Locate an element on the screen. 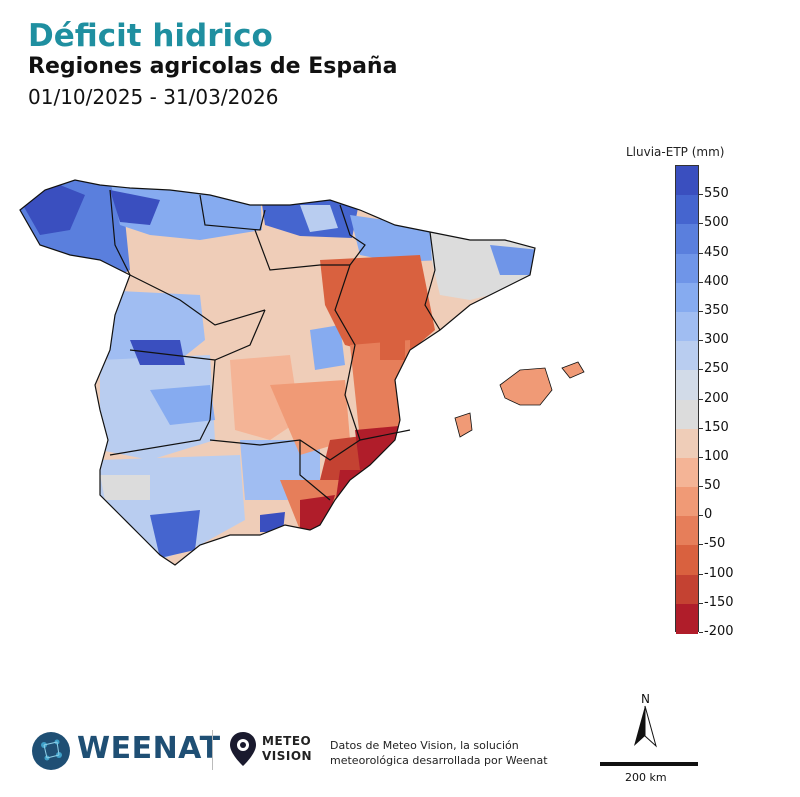 The image size is (800, 797). date-range: 01/10/2025 - 31/03/2026 is located at coordinates (153, 97).